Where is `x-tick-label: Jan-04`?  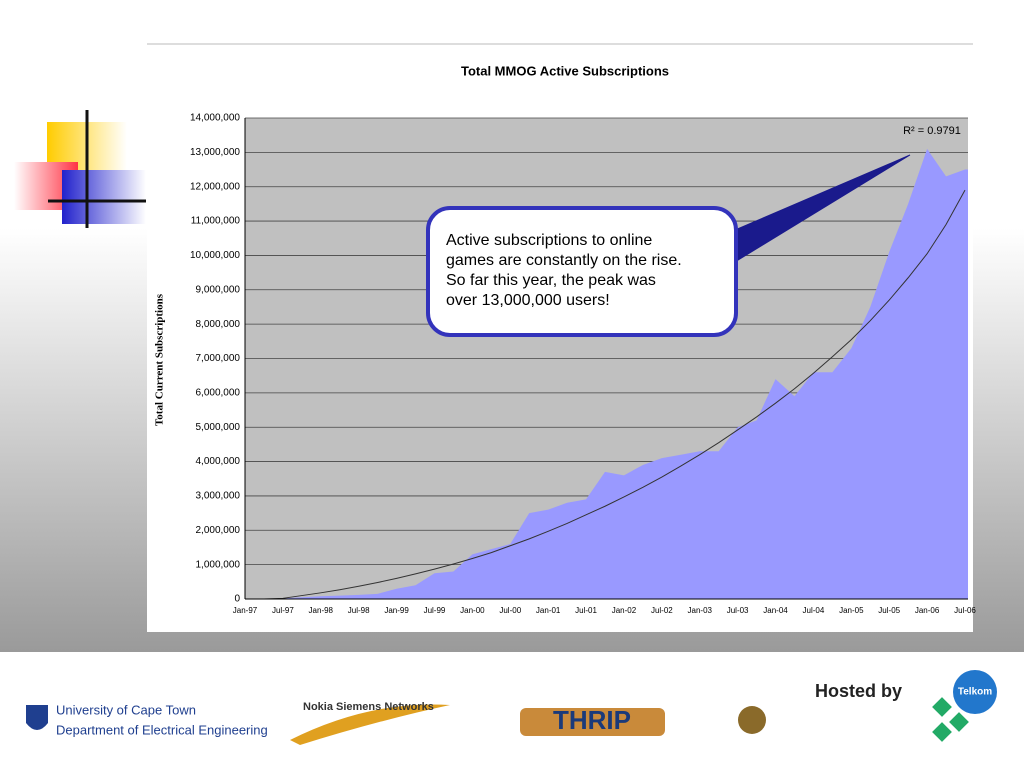
x-tick-label: Jan-04 is located at coordinates (775, 610).